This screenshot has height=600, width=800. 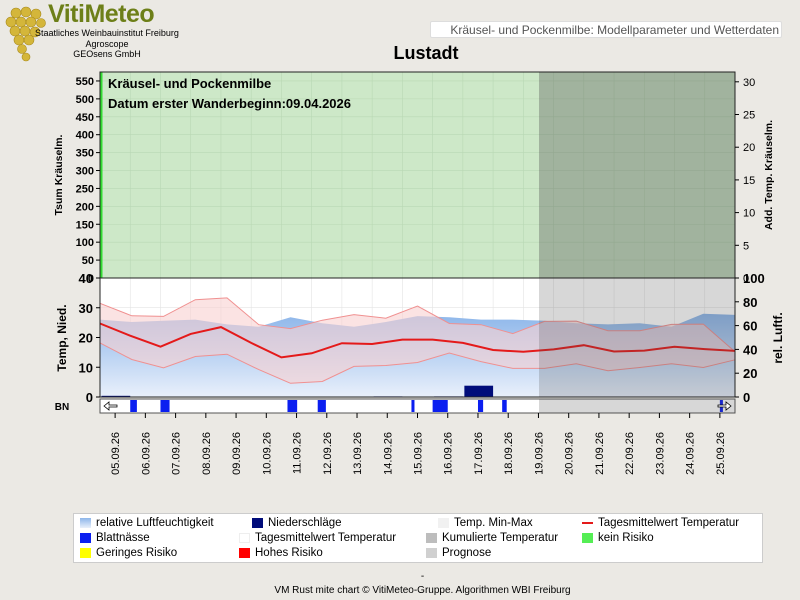 I want to click on legend-swatch-temp-mean-box, so click(x=244, y=538).